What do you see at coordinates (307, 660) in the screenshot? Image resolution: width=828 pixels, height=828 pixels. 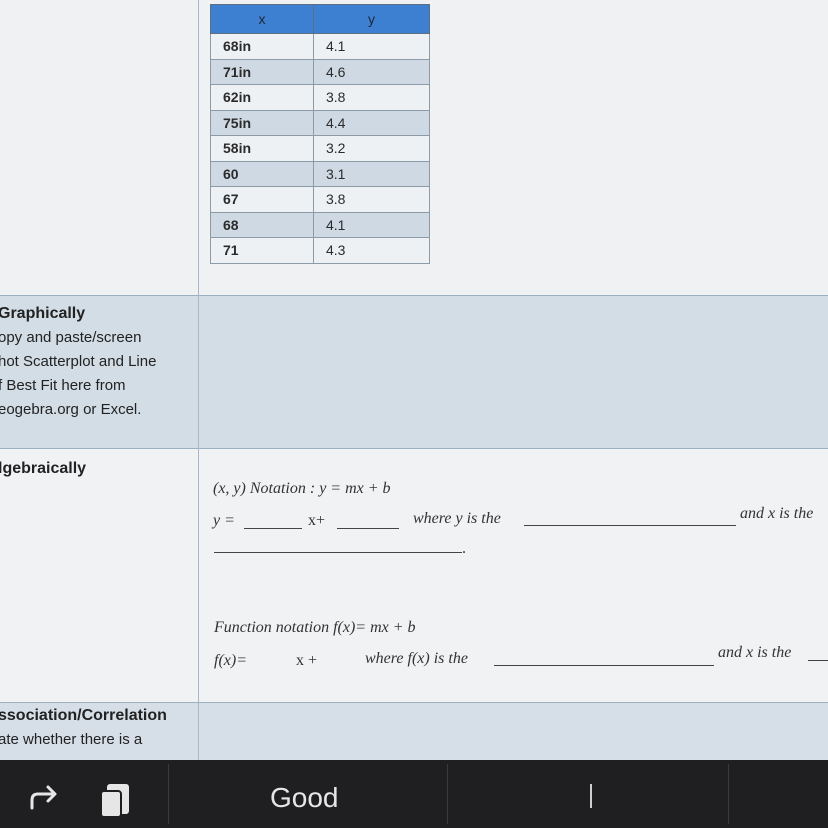 I see `fx-x-plus-text: x +` at bounding box center [307, 660].